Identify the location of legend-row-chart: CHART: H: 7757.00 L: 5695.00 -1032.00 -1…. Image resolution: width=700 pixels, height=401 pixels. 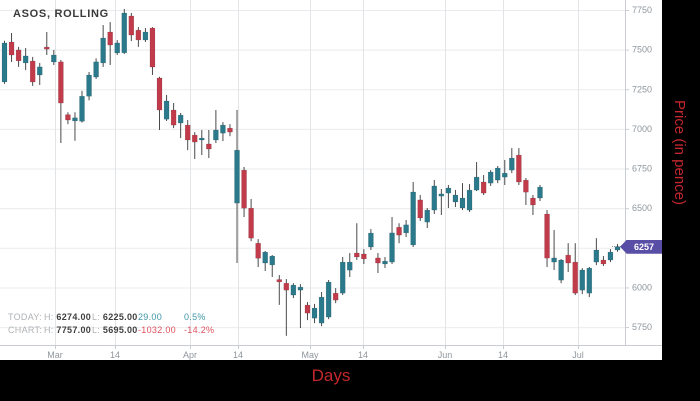
(111, 330).